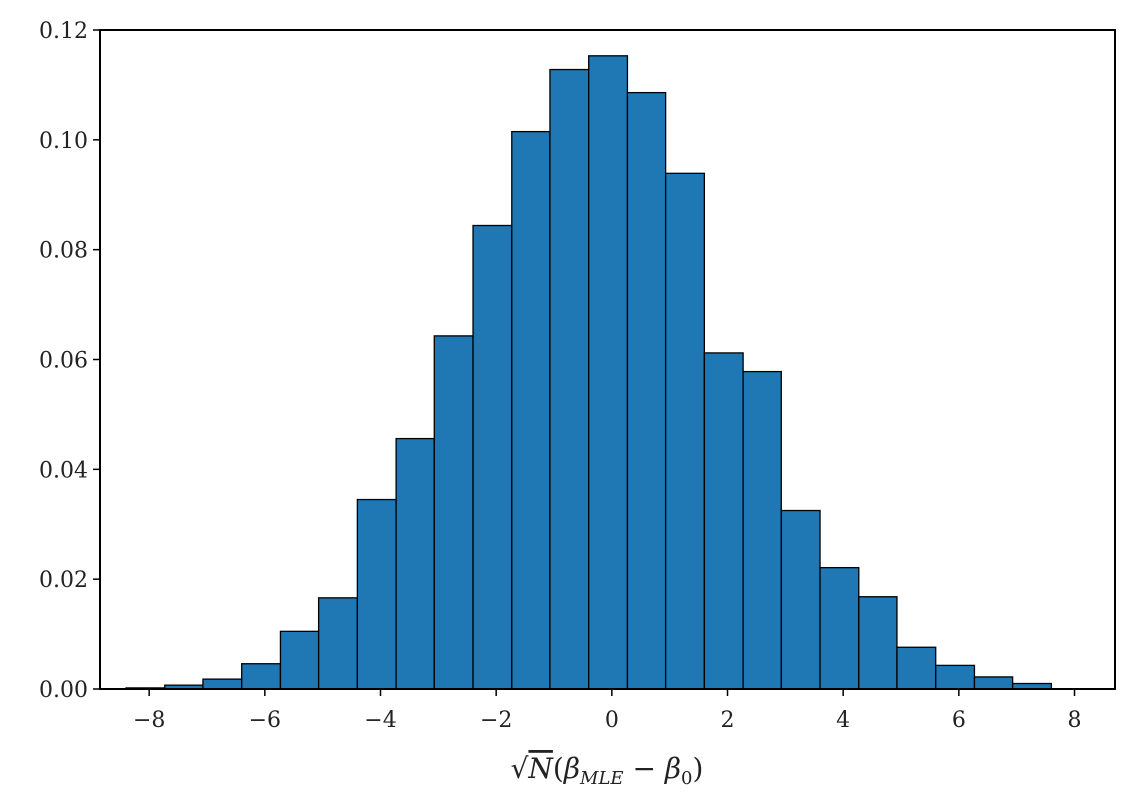  Describe the element at coordinates (672, 768) in the screenshot. I see `beta0-symbol: β` at that location.